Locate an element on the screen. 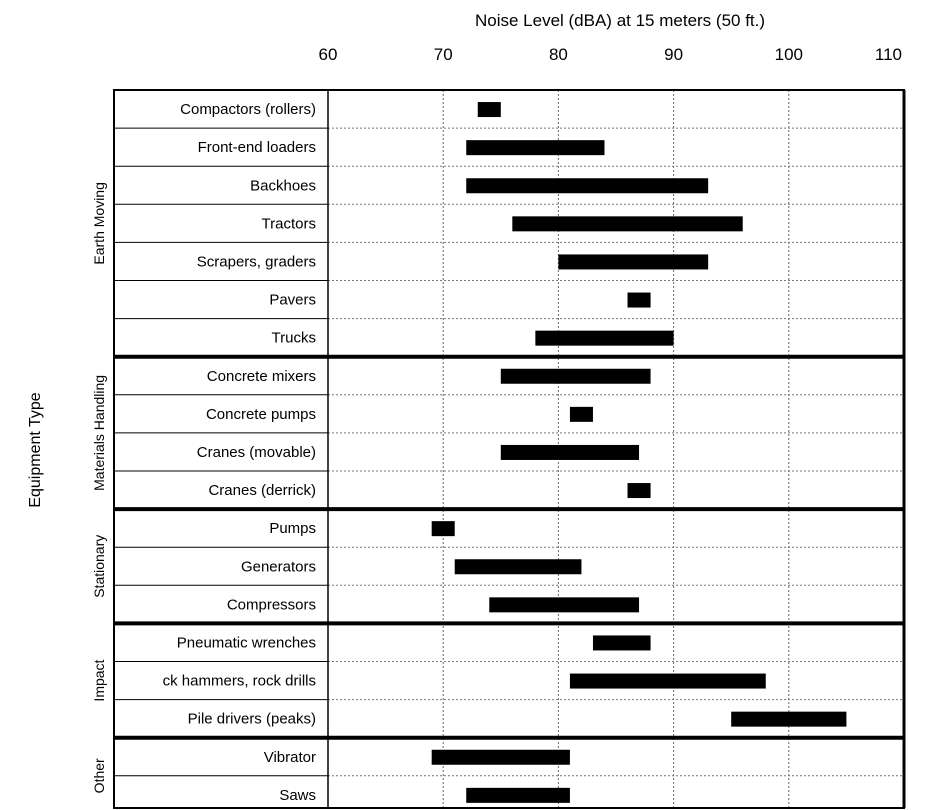 The height and width of the screenshot is (810, 925). x-tick-label: 80 is located at coordinates (558, 54).